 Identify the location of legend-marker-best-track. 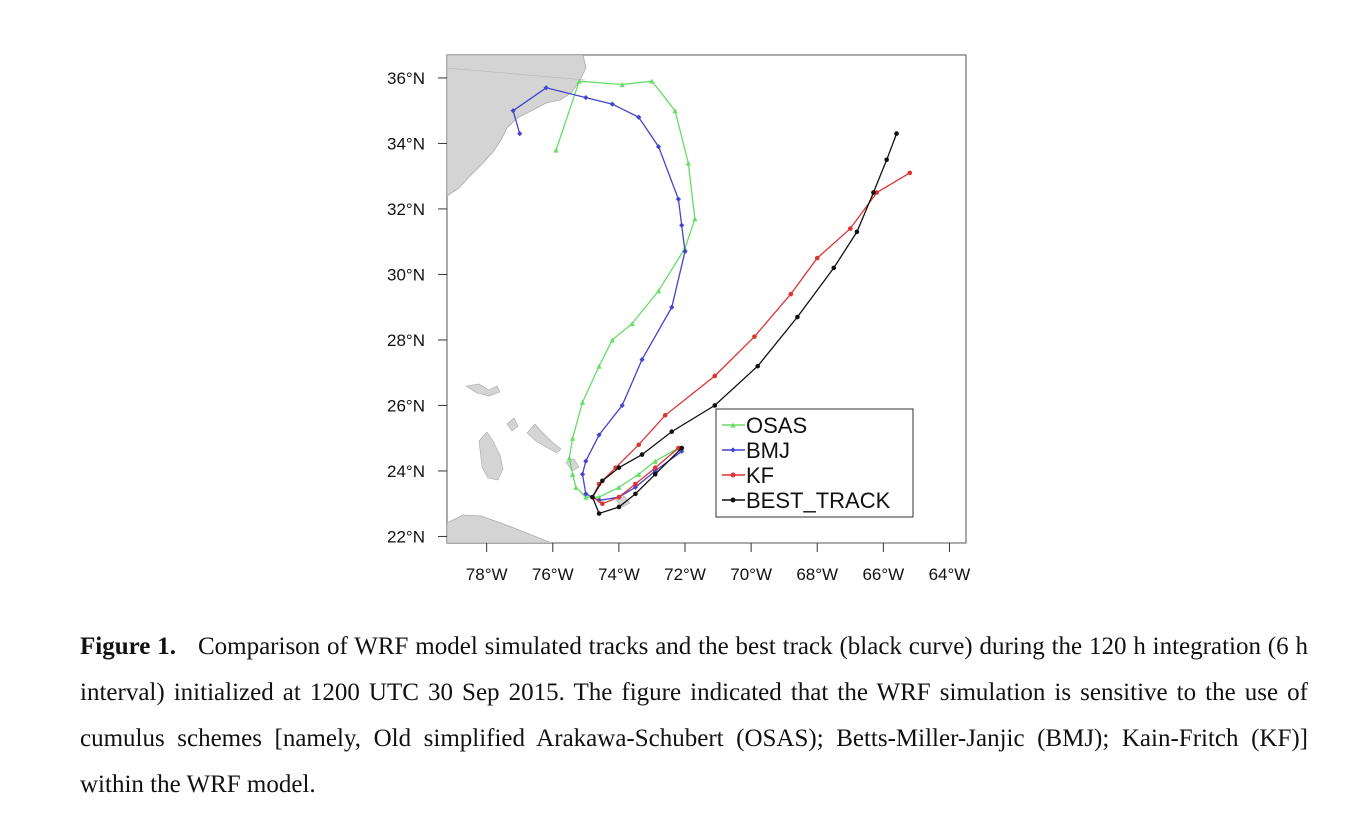
(733, 500).